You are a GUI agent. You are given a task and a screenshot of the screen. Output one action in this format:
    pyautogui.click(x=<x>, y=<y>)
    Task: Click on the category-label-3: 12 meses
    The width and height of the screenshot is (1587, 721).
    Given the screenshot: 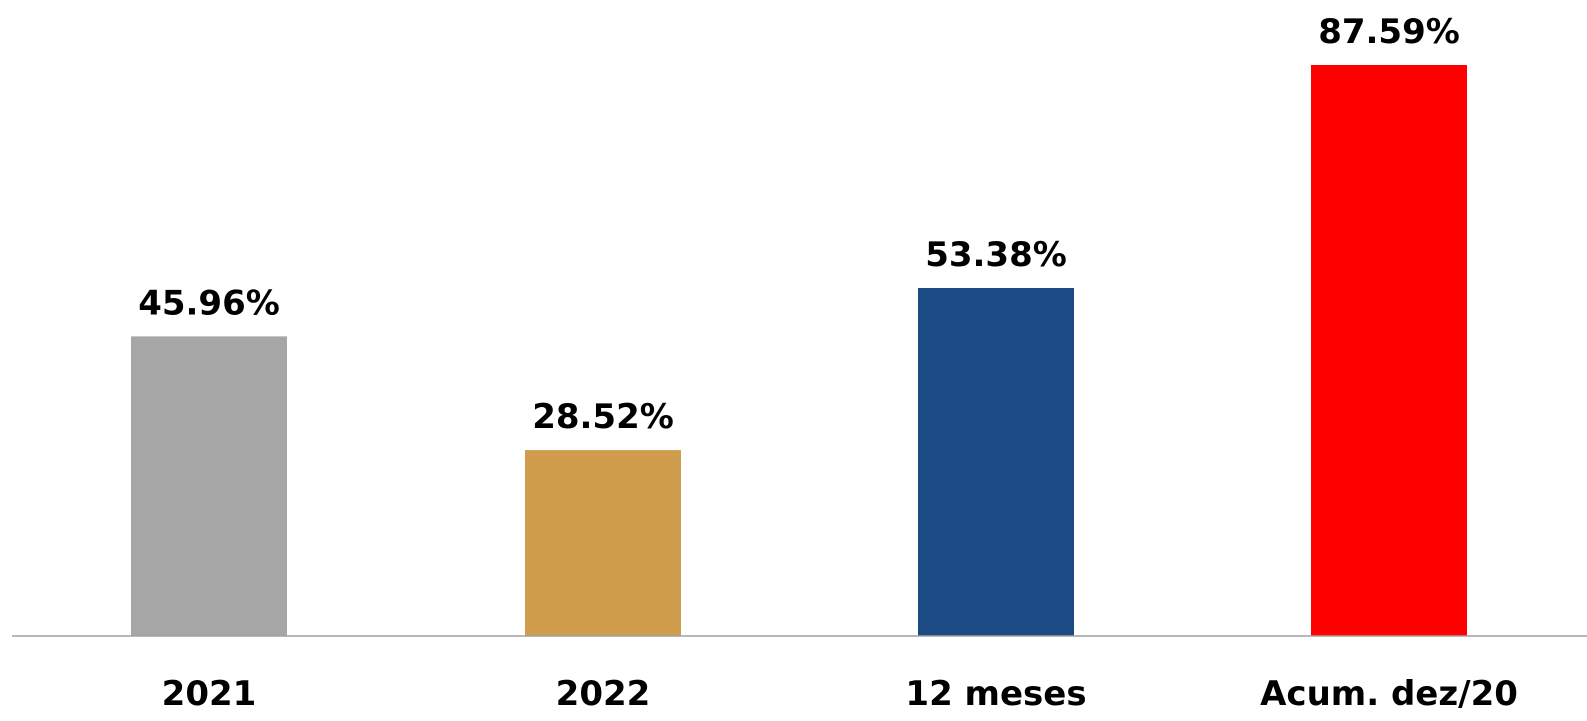 What is the action you would take?
    pyautogui.click(x=995, y=694)
    